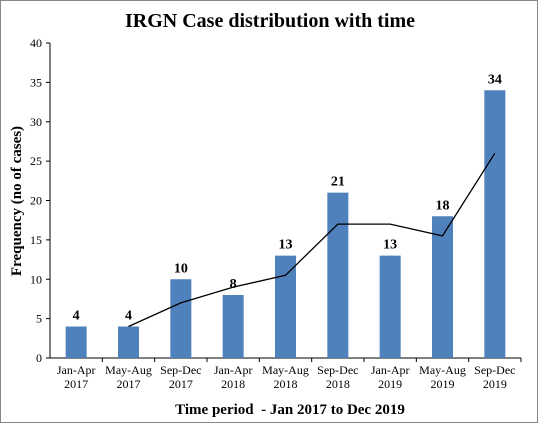 This screenshot has height=424, width=538. Describe the element at coordinates (36, 43) in the screenshot. I see `y-tick-label: 40` at that location.